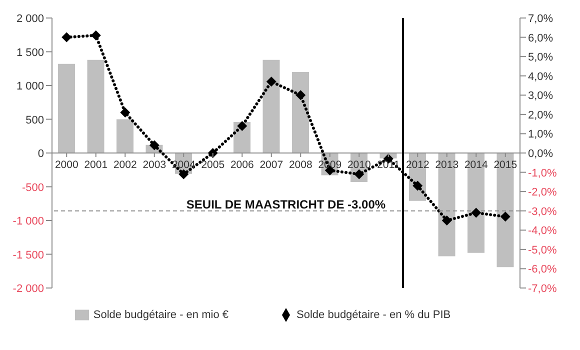 This screenshot has height=350, width=580. Describe the element at coordinates (286, 204) in the screenshot. I see `ref-line-label: SEUIL DE MAASTRICHT DE -3.00%` at that location.